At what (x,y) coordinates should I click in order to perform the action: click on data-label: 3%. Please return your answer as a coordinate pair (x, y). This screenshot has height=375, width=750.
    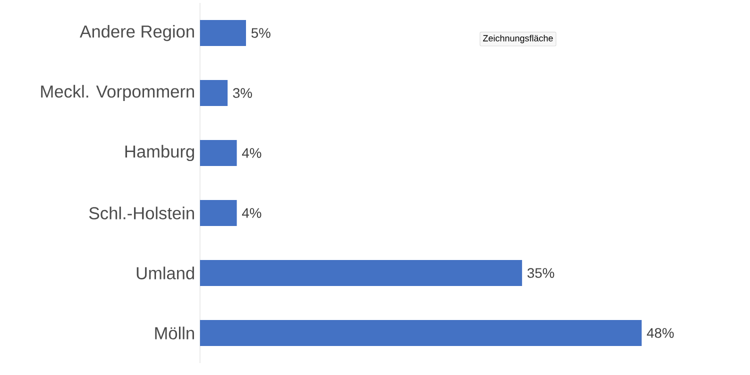
    Looking at the image, I should click on (242, 93).